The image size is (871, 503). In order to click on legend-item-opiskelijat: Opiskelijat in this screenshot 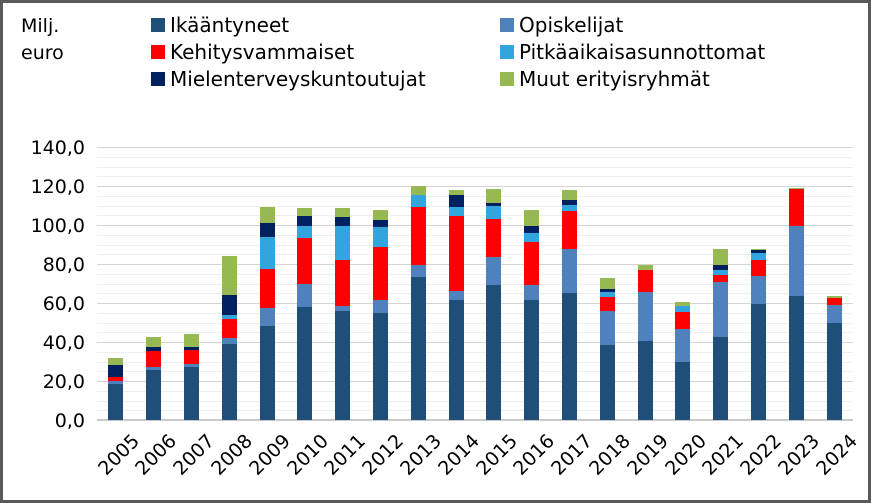, I will do `click(632, 25)`.